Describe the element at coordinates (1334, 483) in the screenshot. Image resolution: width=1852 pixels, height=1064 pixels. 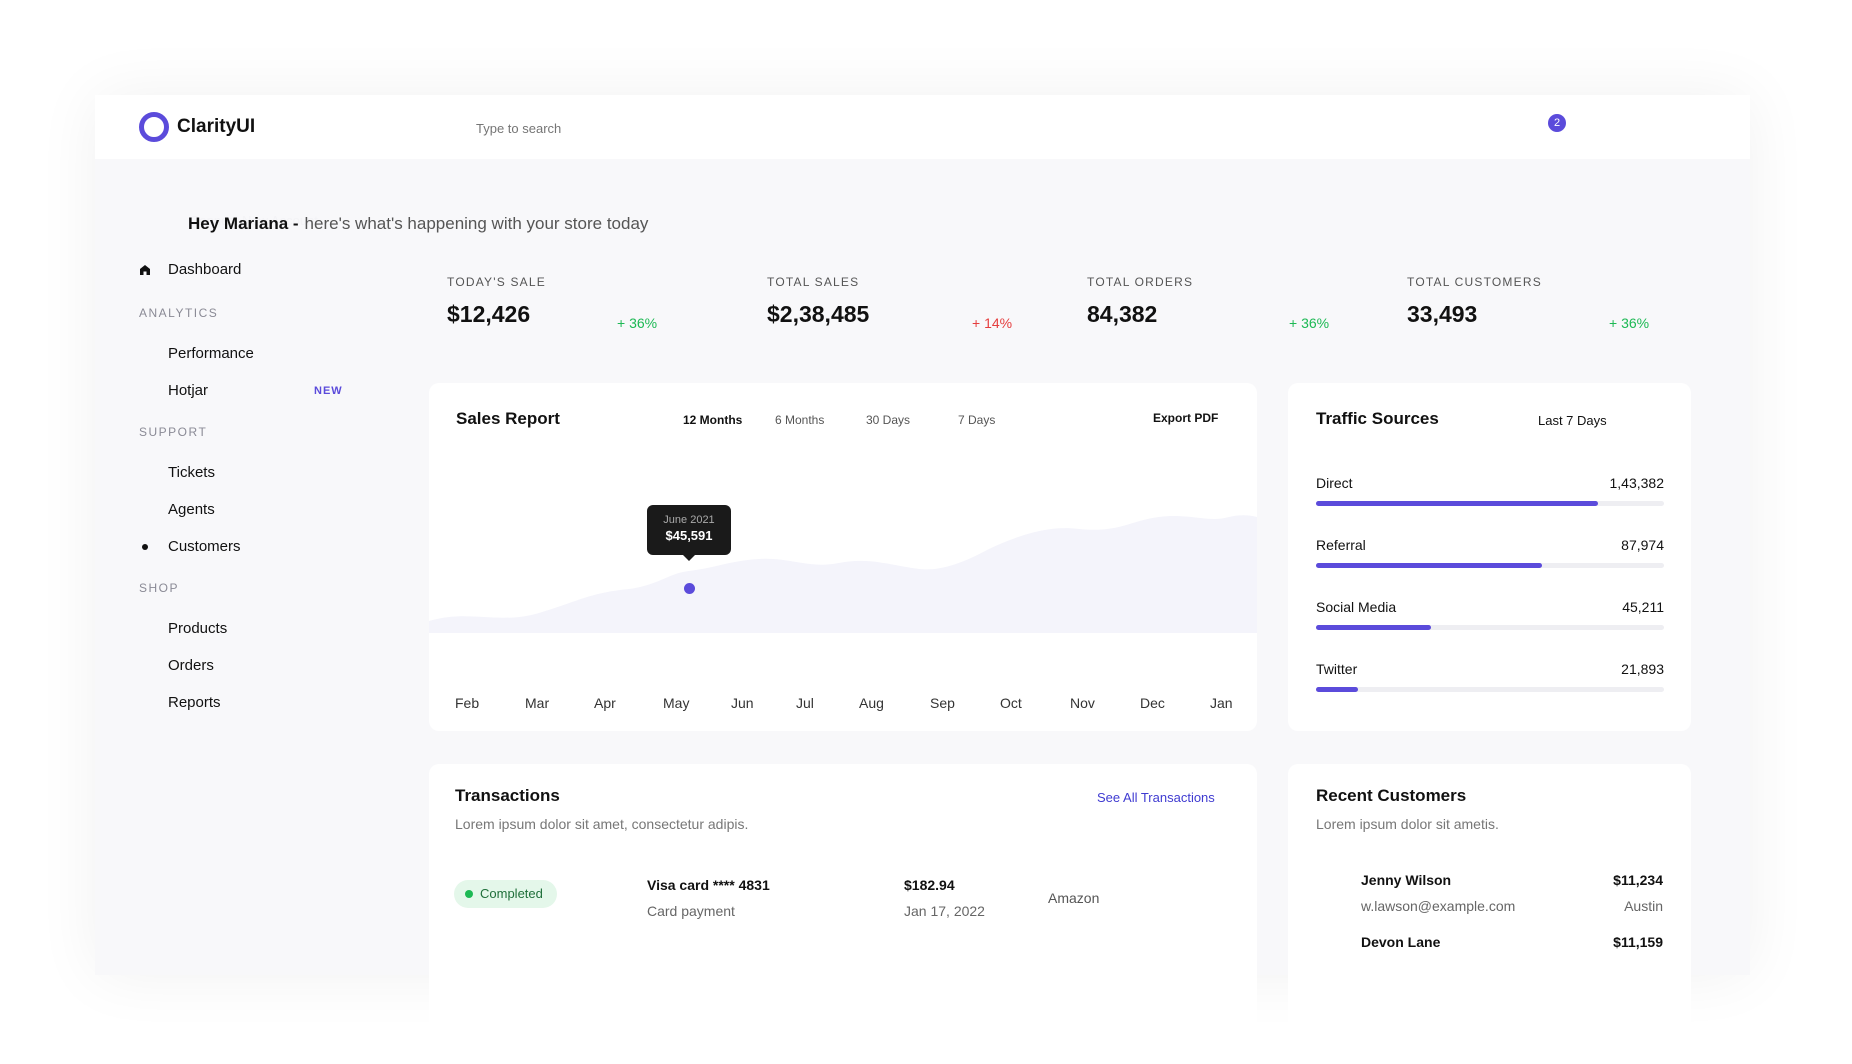
I see `source-name: Direct` at that location.